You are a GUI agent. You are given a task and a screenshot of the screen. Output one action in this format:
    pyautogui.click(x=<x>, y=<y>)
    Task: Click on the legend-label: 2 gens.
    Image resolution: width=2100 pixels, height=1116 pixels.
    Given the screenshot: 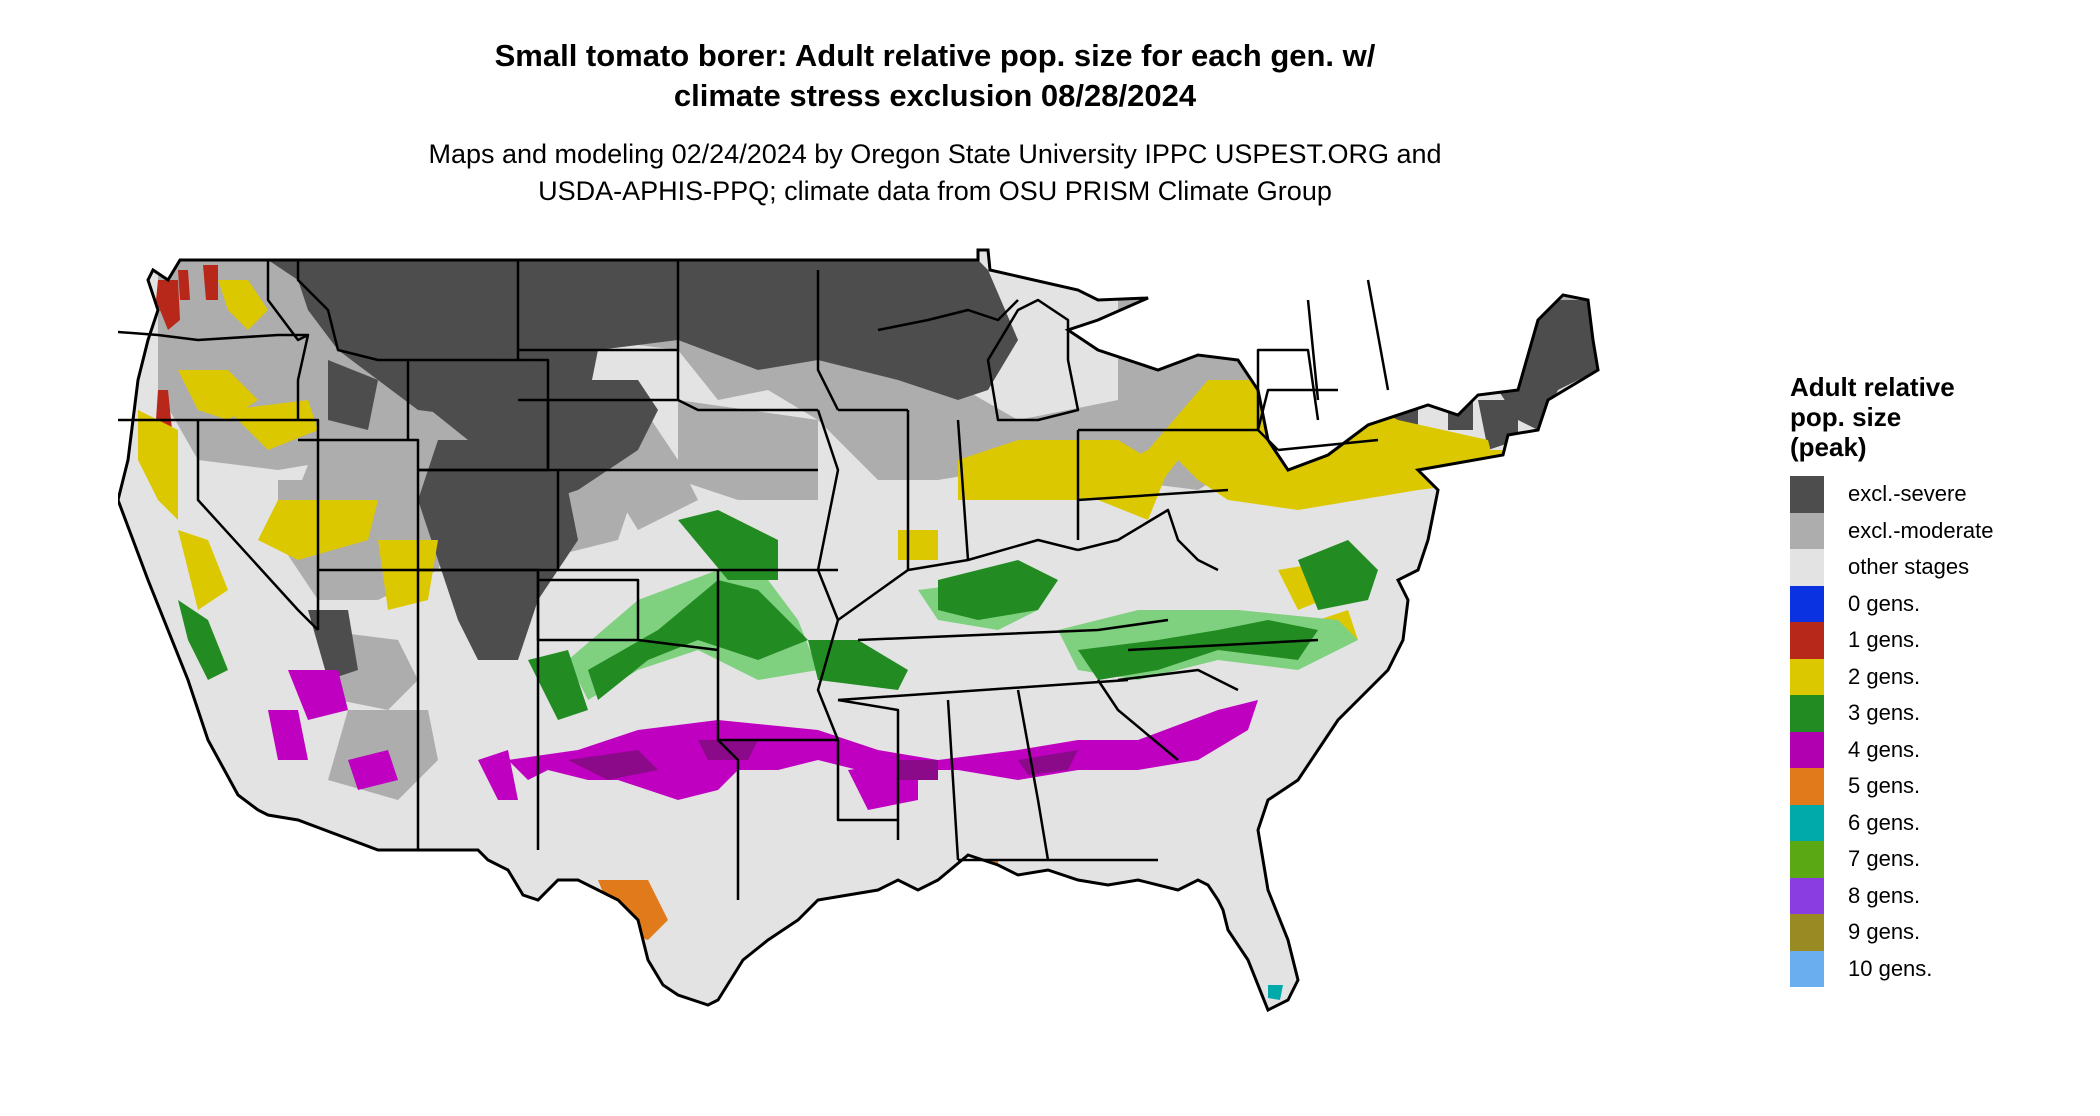 What is the action you would take?
    pyautogui.click(x=1884, y=676)
    